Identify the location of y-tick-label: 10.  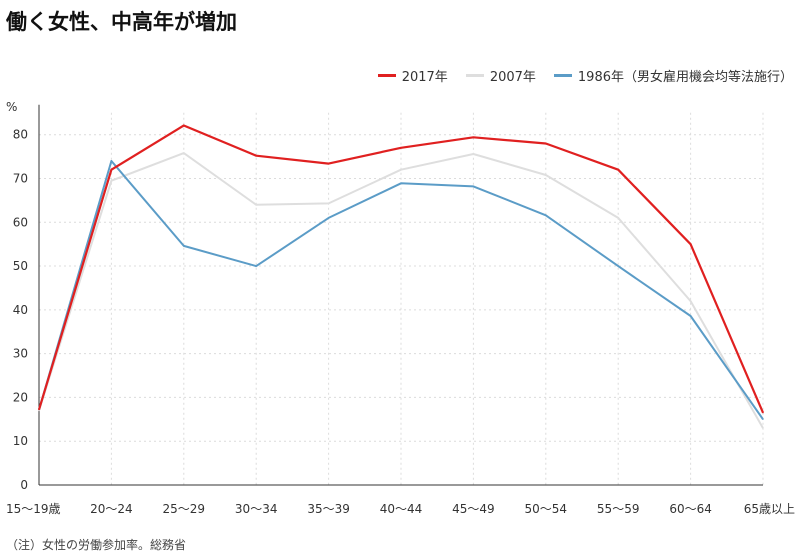
(20, 441).